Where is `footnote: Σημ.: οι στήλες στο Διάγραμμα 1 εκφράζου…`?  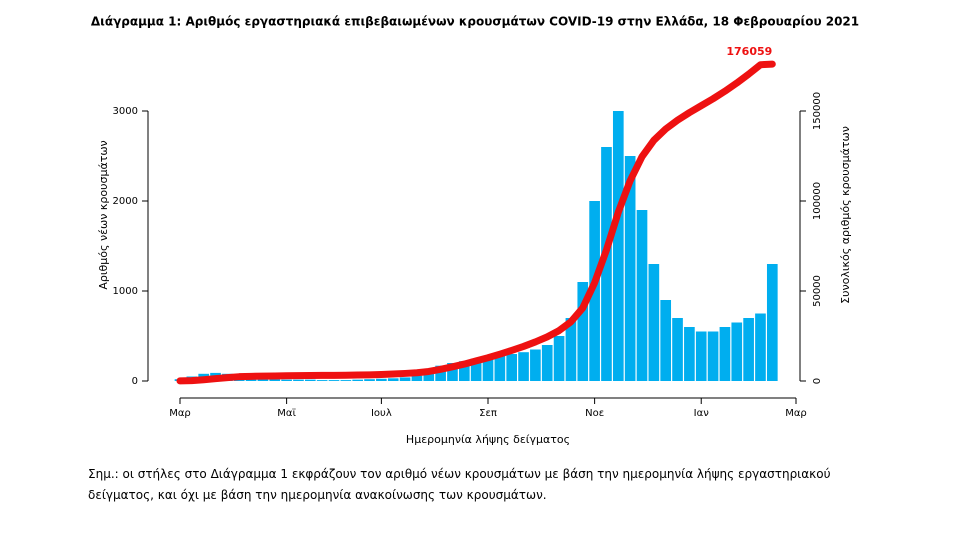 footnote: Σημ.: οι στήλες στο Διάγραμμα 1 εκφράζου… is located at coordinates (459, 484).